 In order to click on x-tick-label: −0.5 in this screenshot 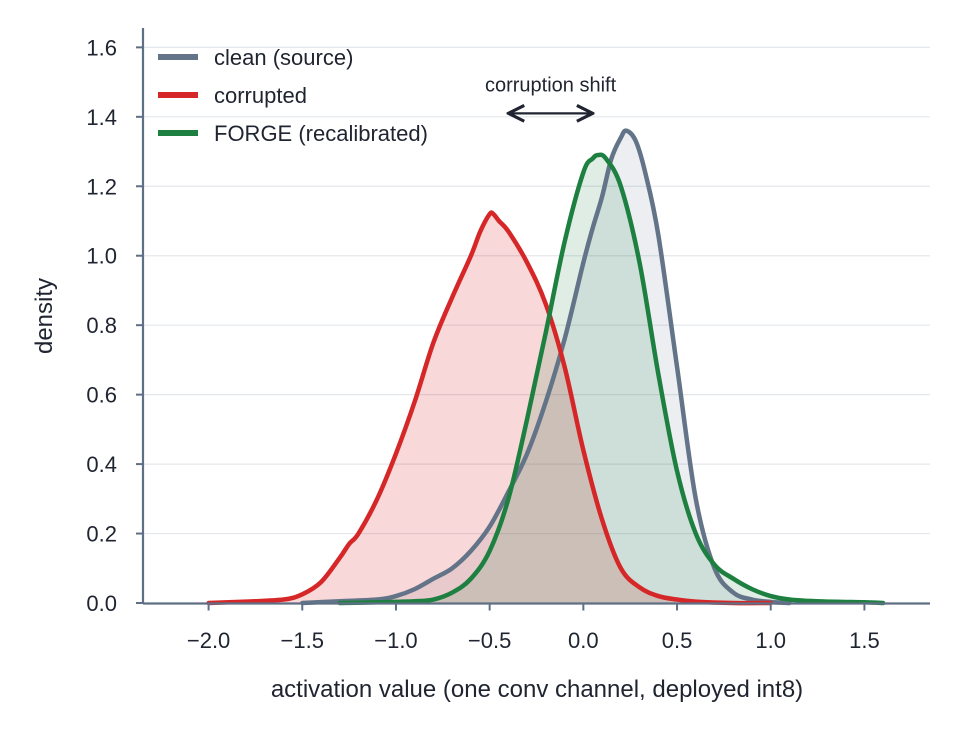, I will do `click(489, 640)`.